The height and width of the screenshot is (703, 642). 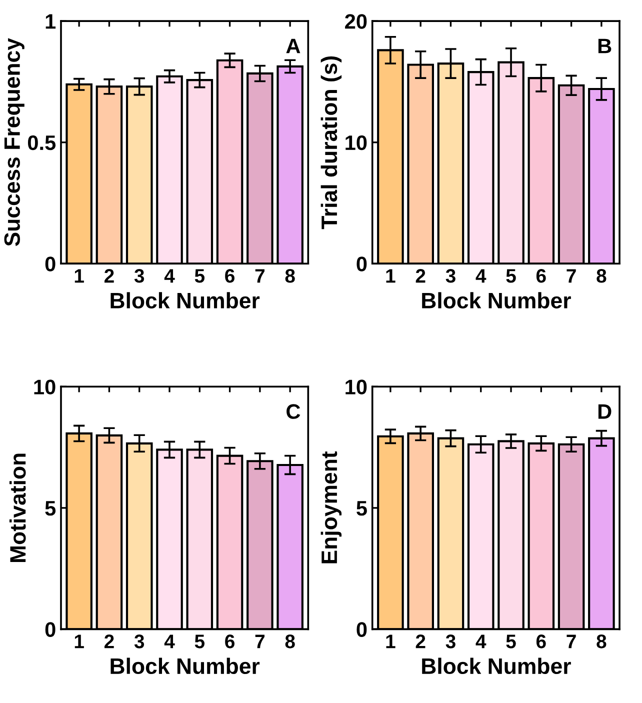 What do you see at coordinates (605, 46) in the screenshot?
I see `annotation: B` at bounding box center [605, 46].